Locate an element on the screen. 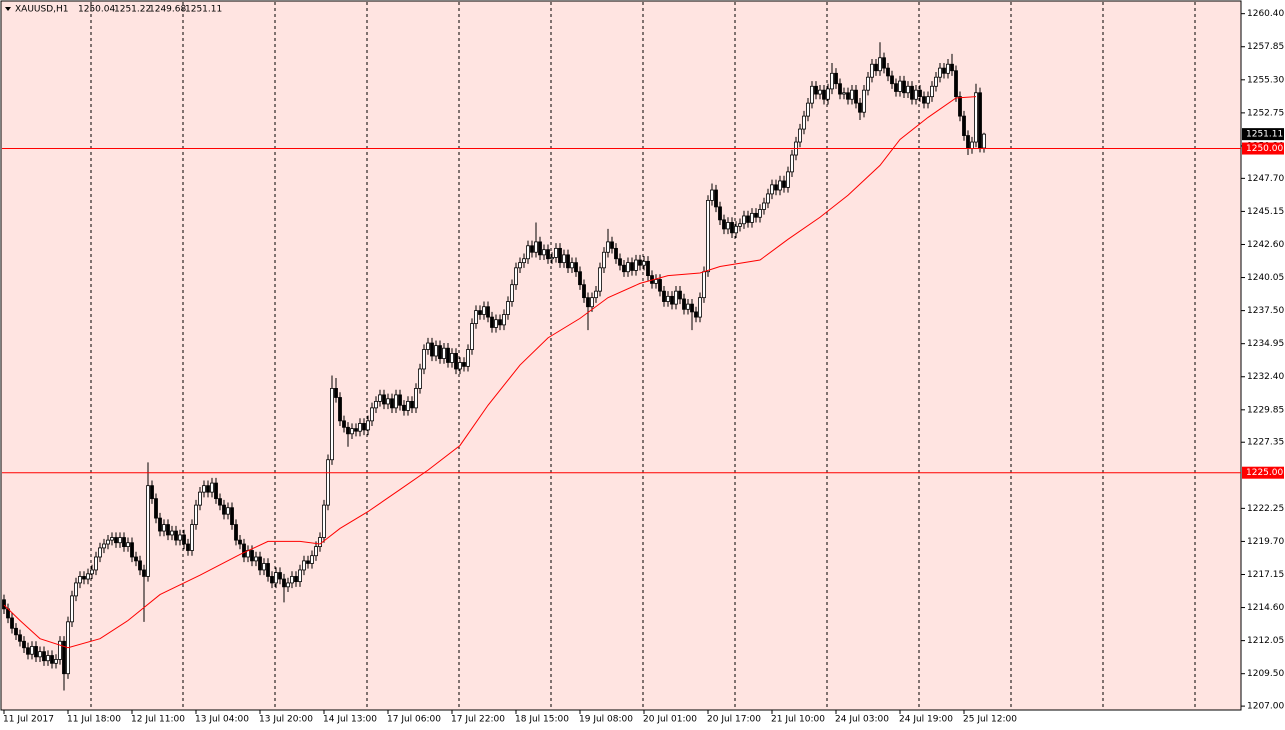 The height and width of the screenshot is (730, 1285). x-tick-label: 25 Jul 12:00 is located at coordinates (990, 720).